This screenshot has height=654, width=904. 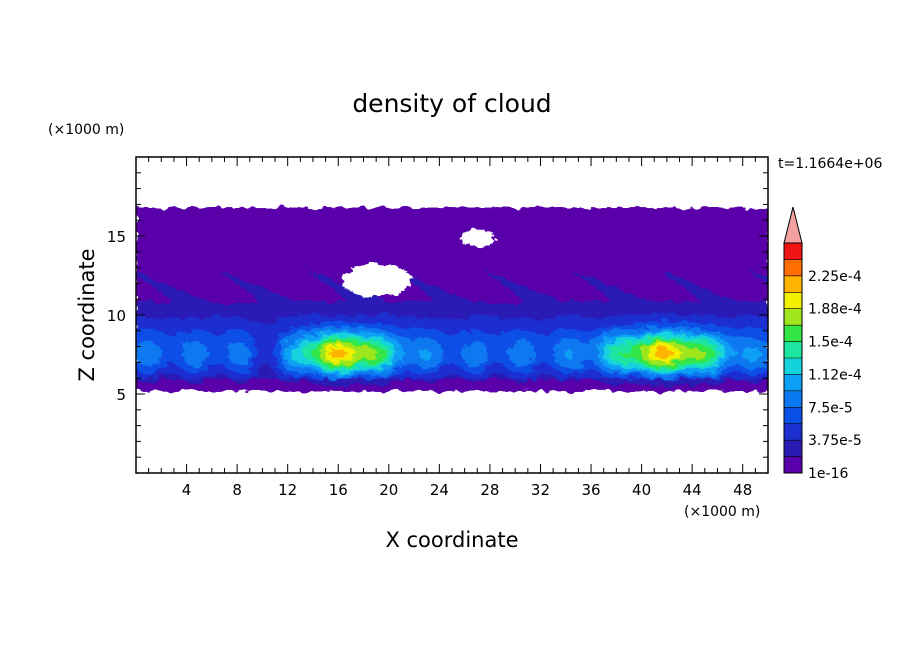 I want to click on colorbar-label: 7.5e-5, so click(x=830, y=408).